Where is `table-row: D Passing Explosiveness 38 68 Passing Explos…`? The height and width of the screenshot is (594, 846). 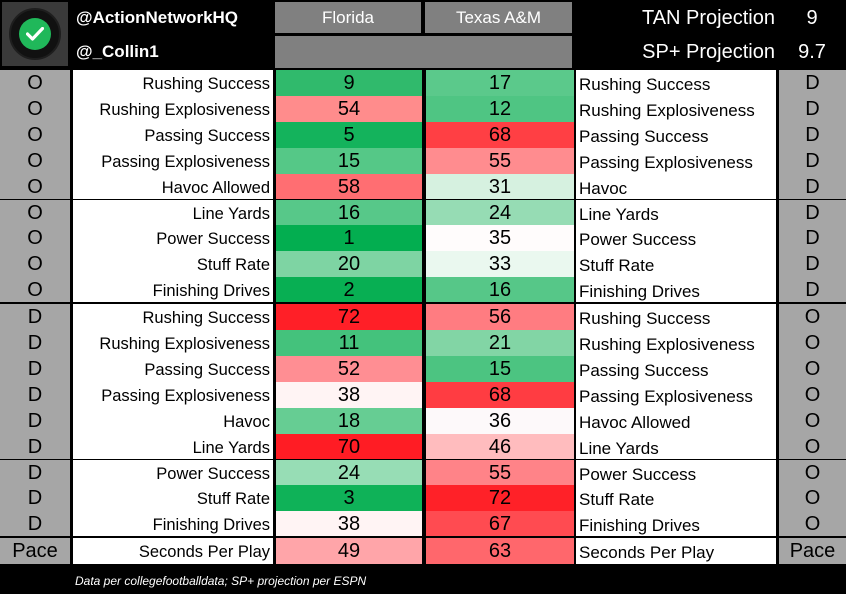
table-row: D Passing Explosiveness 38 68 Passing Explos… is located at coordinates (423, 394).